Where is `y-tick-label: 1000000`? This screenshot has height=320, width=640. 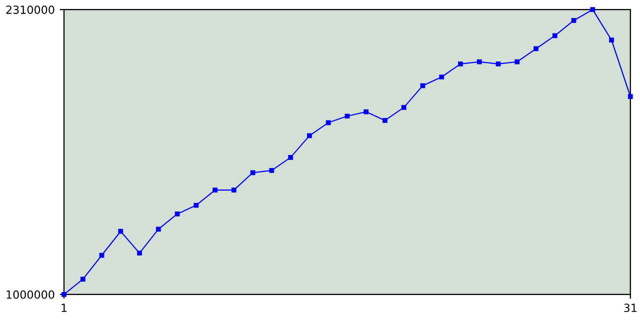 y-tick-label: 1000000 is located at coordinates (30, 294).